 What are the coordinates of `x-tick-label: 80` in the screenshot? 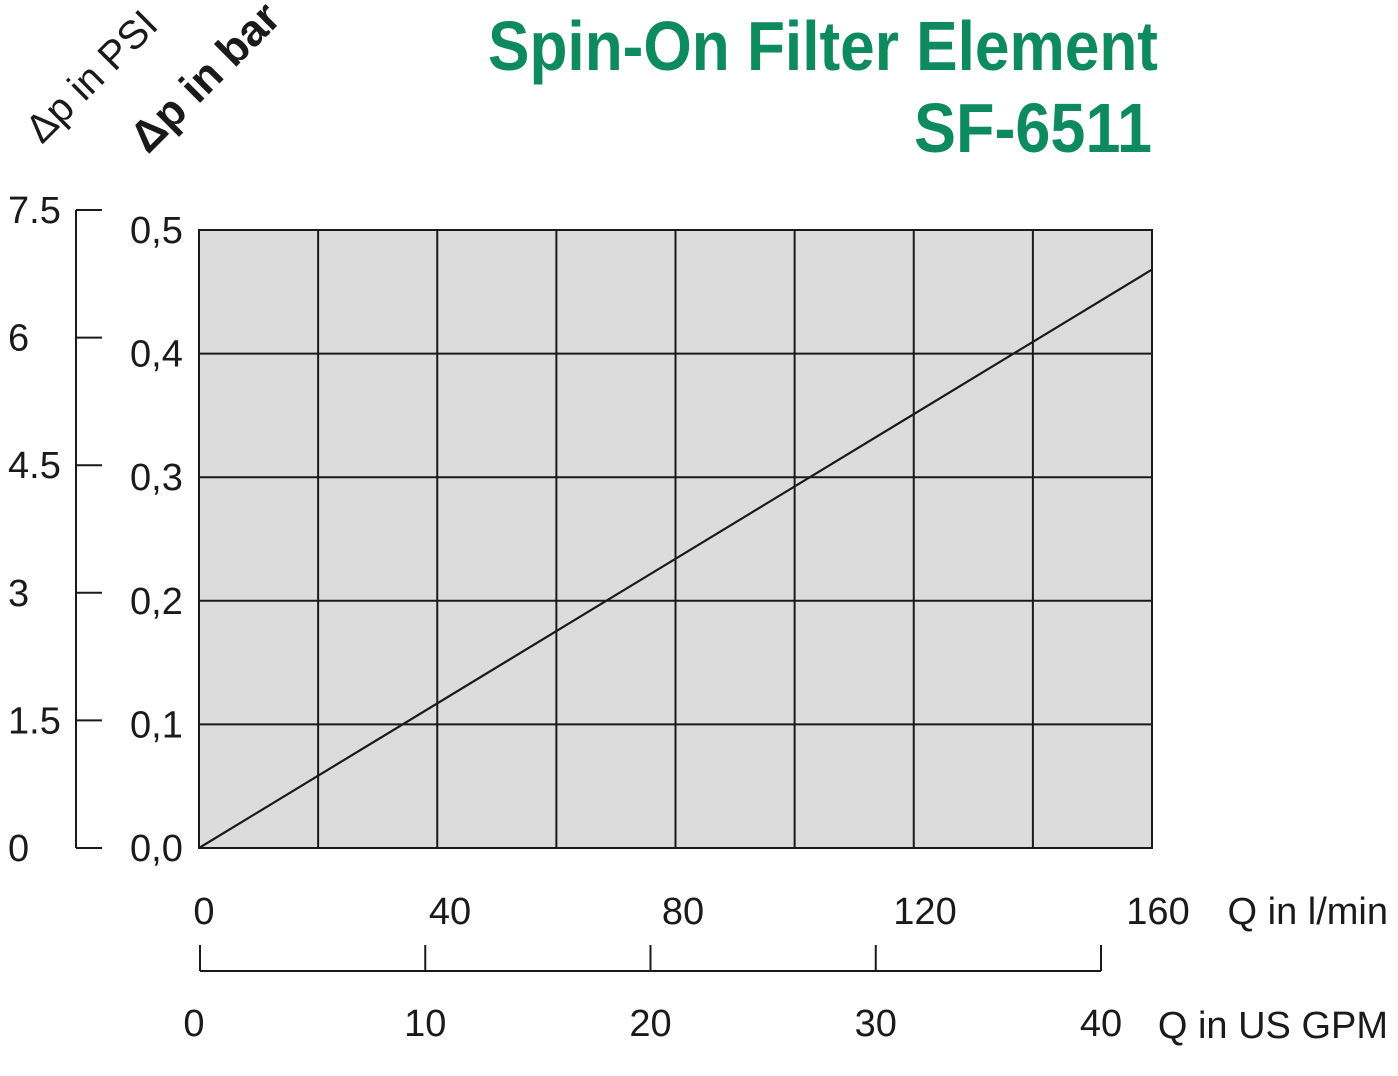 It's located at (683, 912).